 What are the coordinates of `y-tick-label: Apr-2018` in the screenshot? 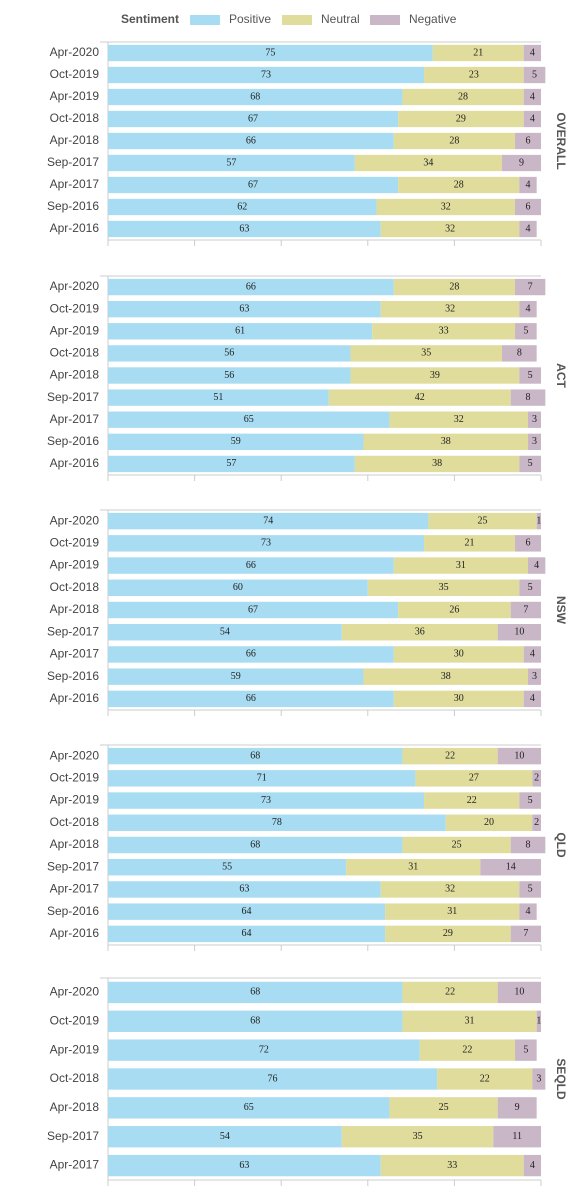 It's located at (75, 609).